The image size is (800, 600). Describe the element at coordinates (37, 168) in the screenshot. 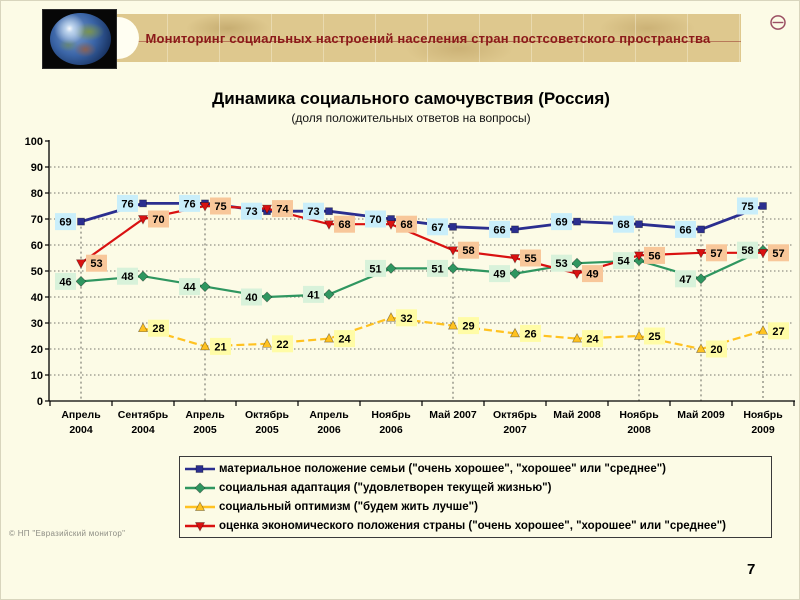

I see `svg-text: 90` at that location.